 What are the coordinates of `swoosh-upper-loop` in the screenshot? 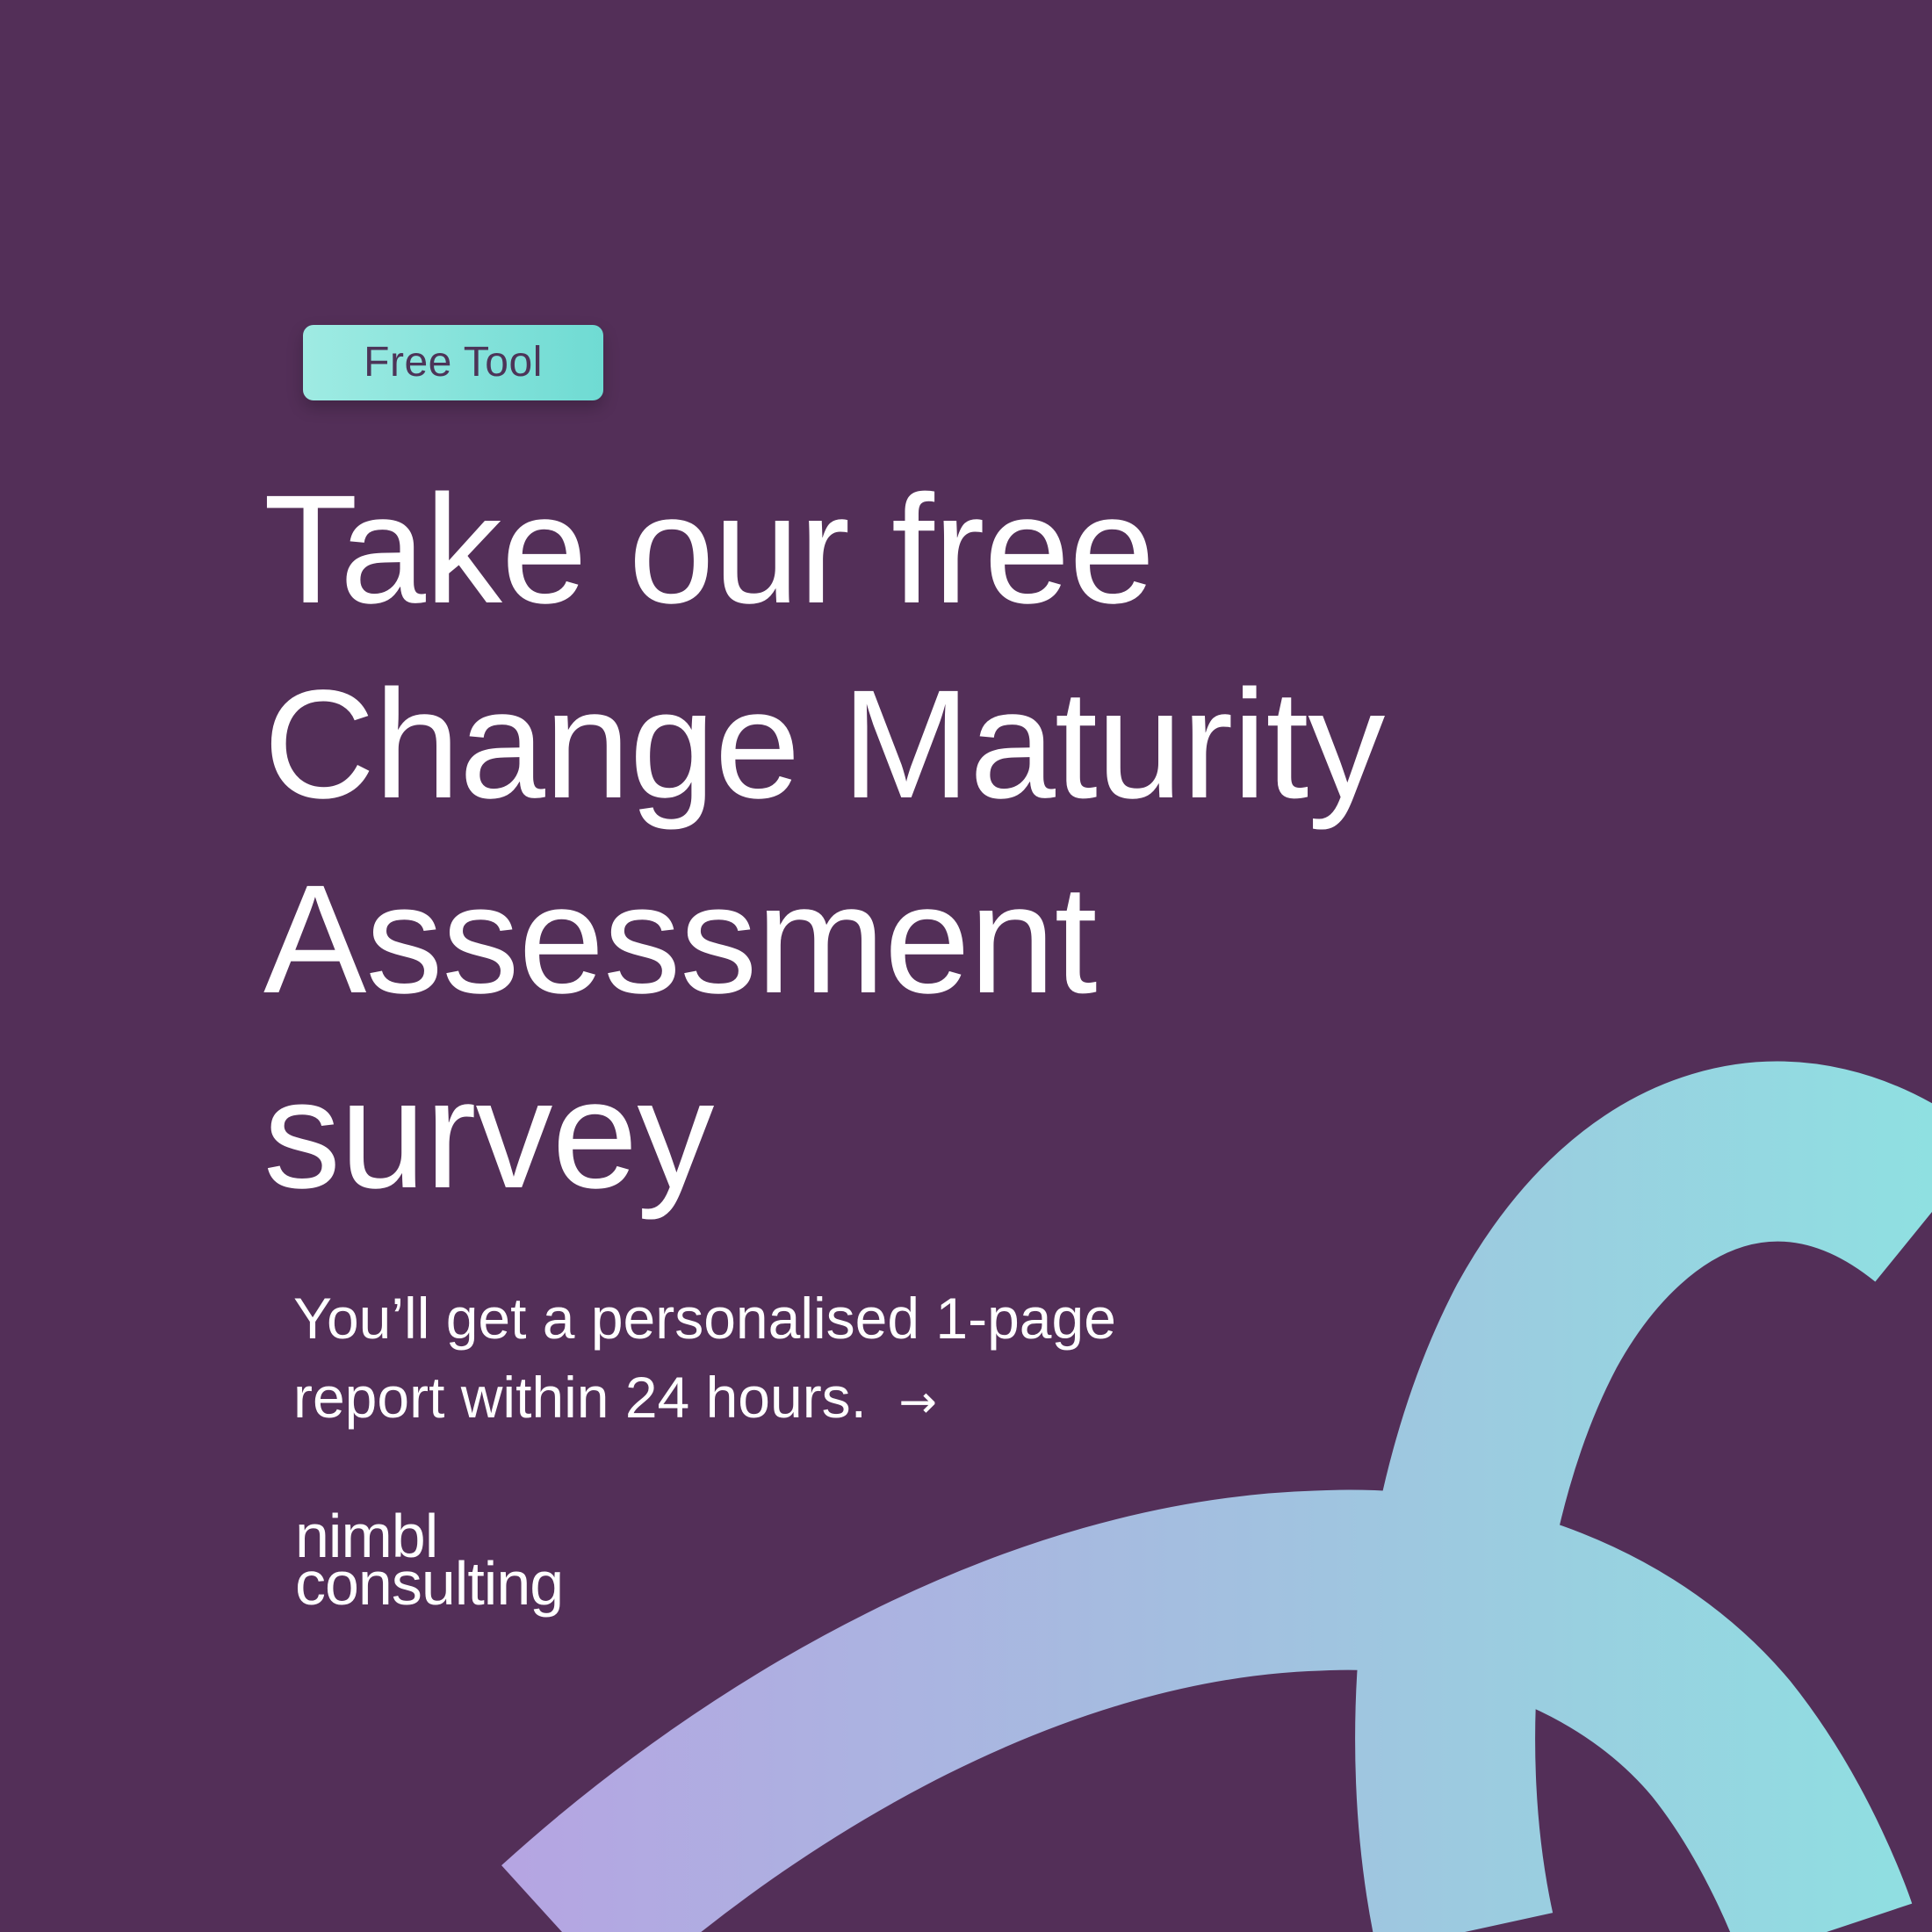 It's located at (1644, 1496).